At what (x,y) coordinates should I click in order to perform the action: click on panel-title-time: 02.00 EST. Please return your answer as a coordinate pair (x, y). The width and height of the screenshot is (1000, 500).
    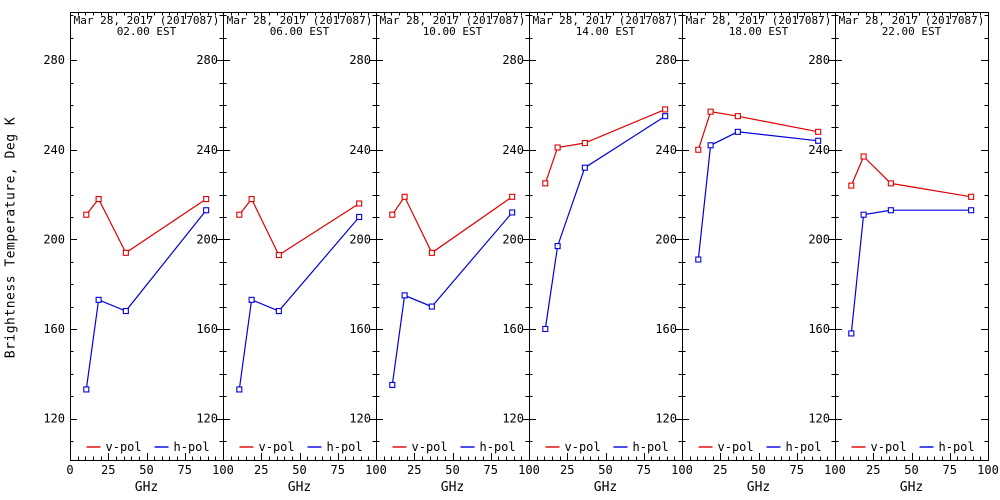
    Looking at the image, I should click on (147, 31).